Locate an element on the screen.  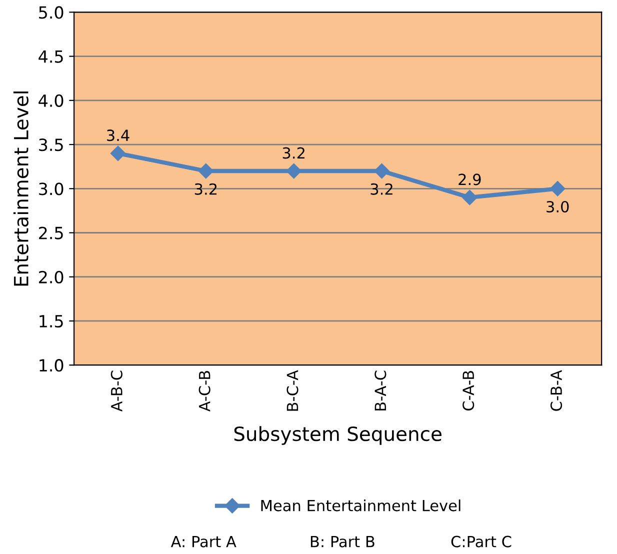
y-tick-label: 4.5 is located at coordinates (50, 56).